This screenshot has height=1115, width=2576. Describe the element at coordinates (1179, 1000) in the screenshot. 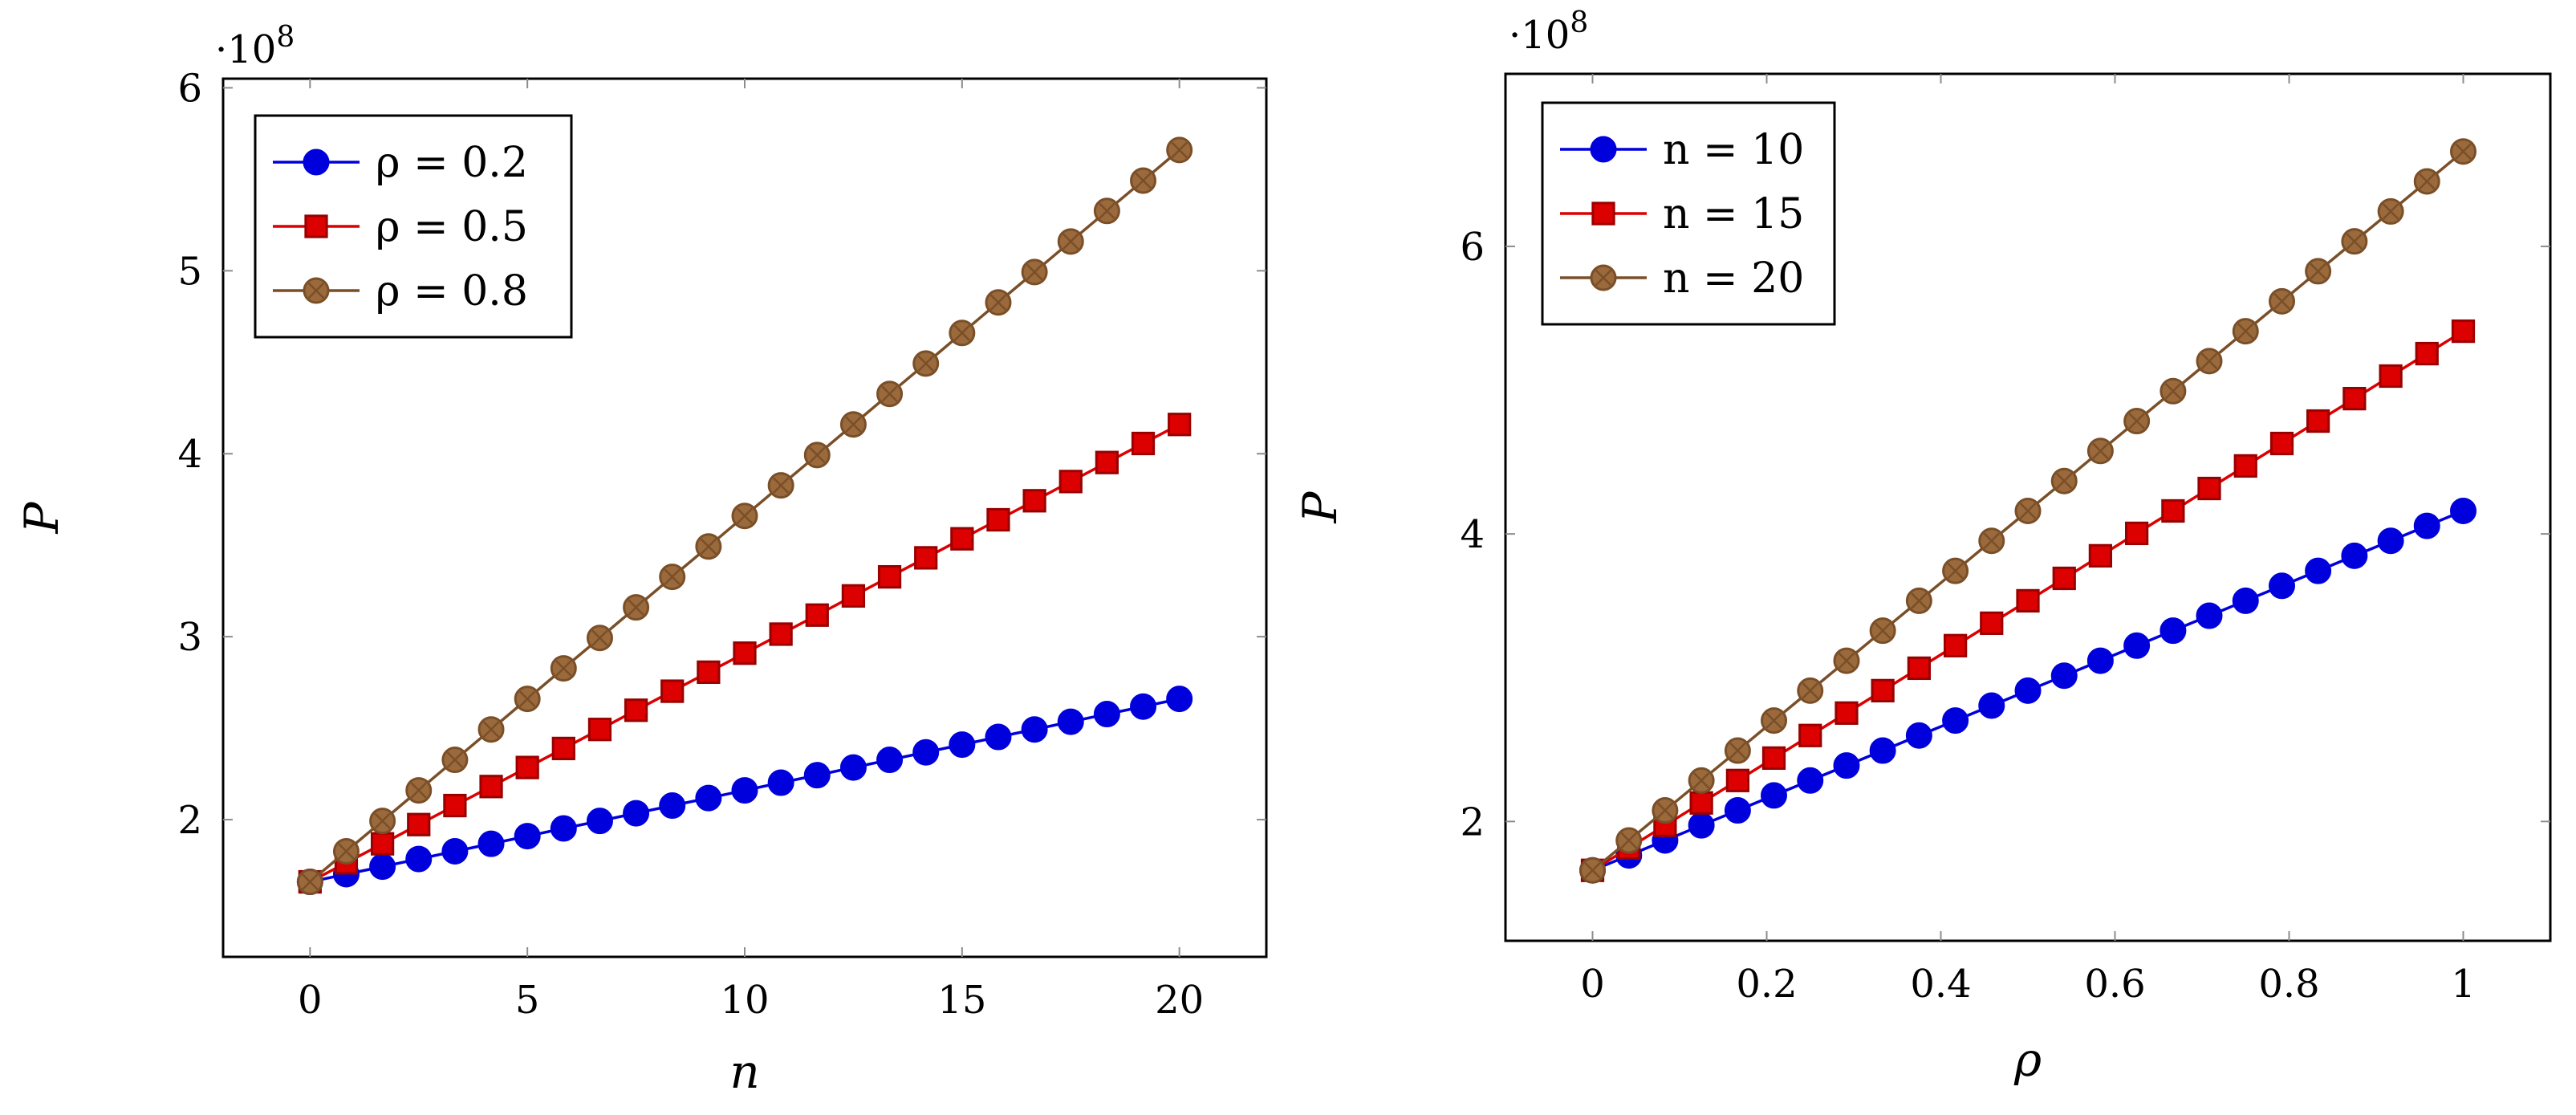

I see `x-tick-label: 20` at that location.